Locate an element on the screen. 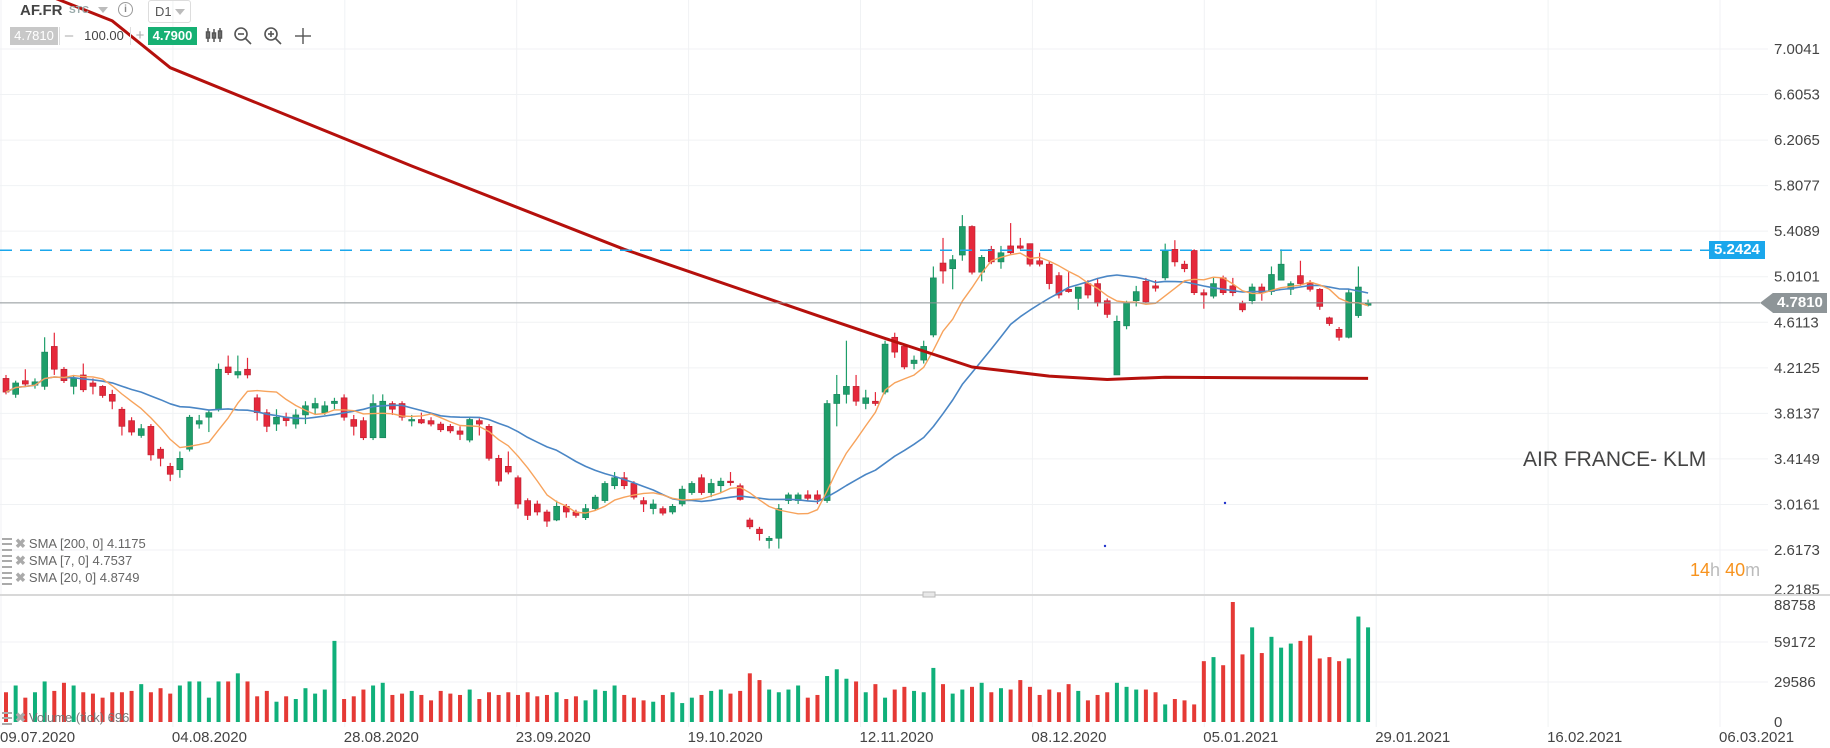  info-icon: i is located at coordinates (125, 9).